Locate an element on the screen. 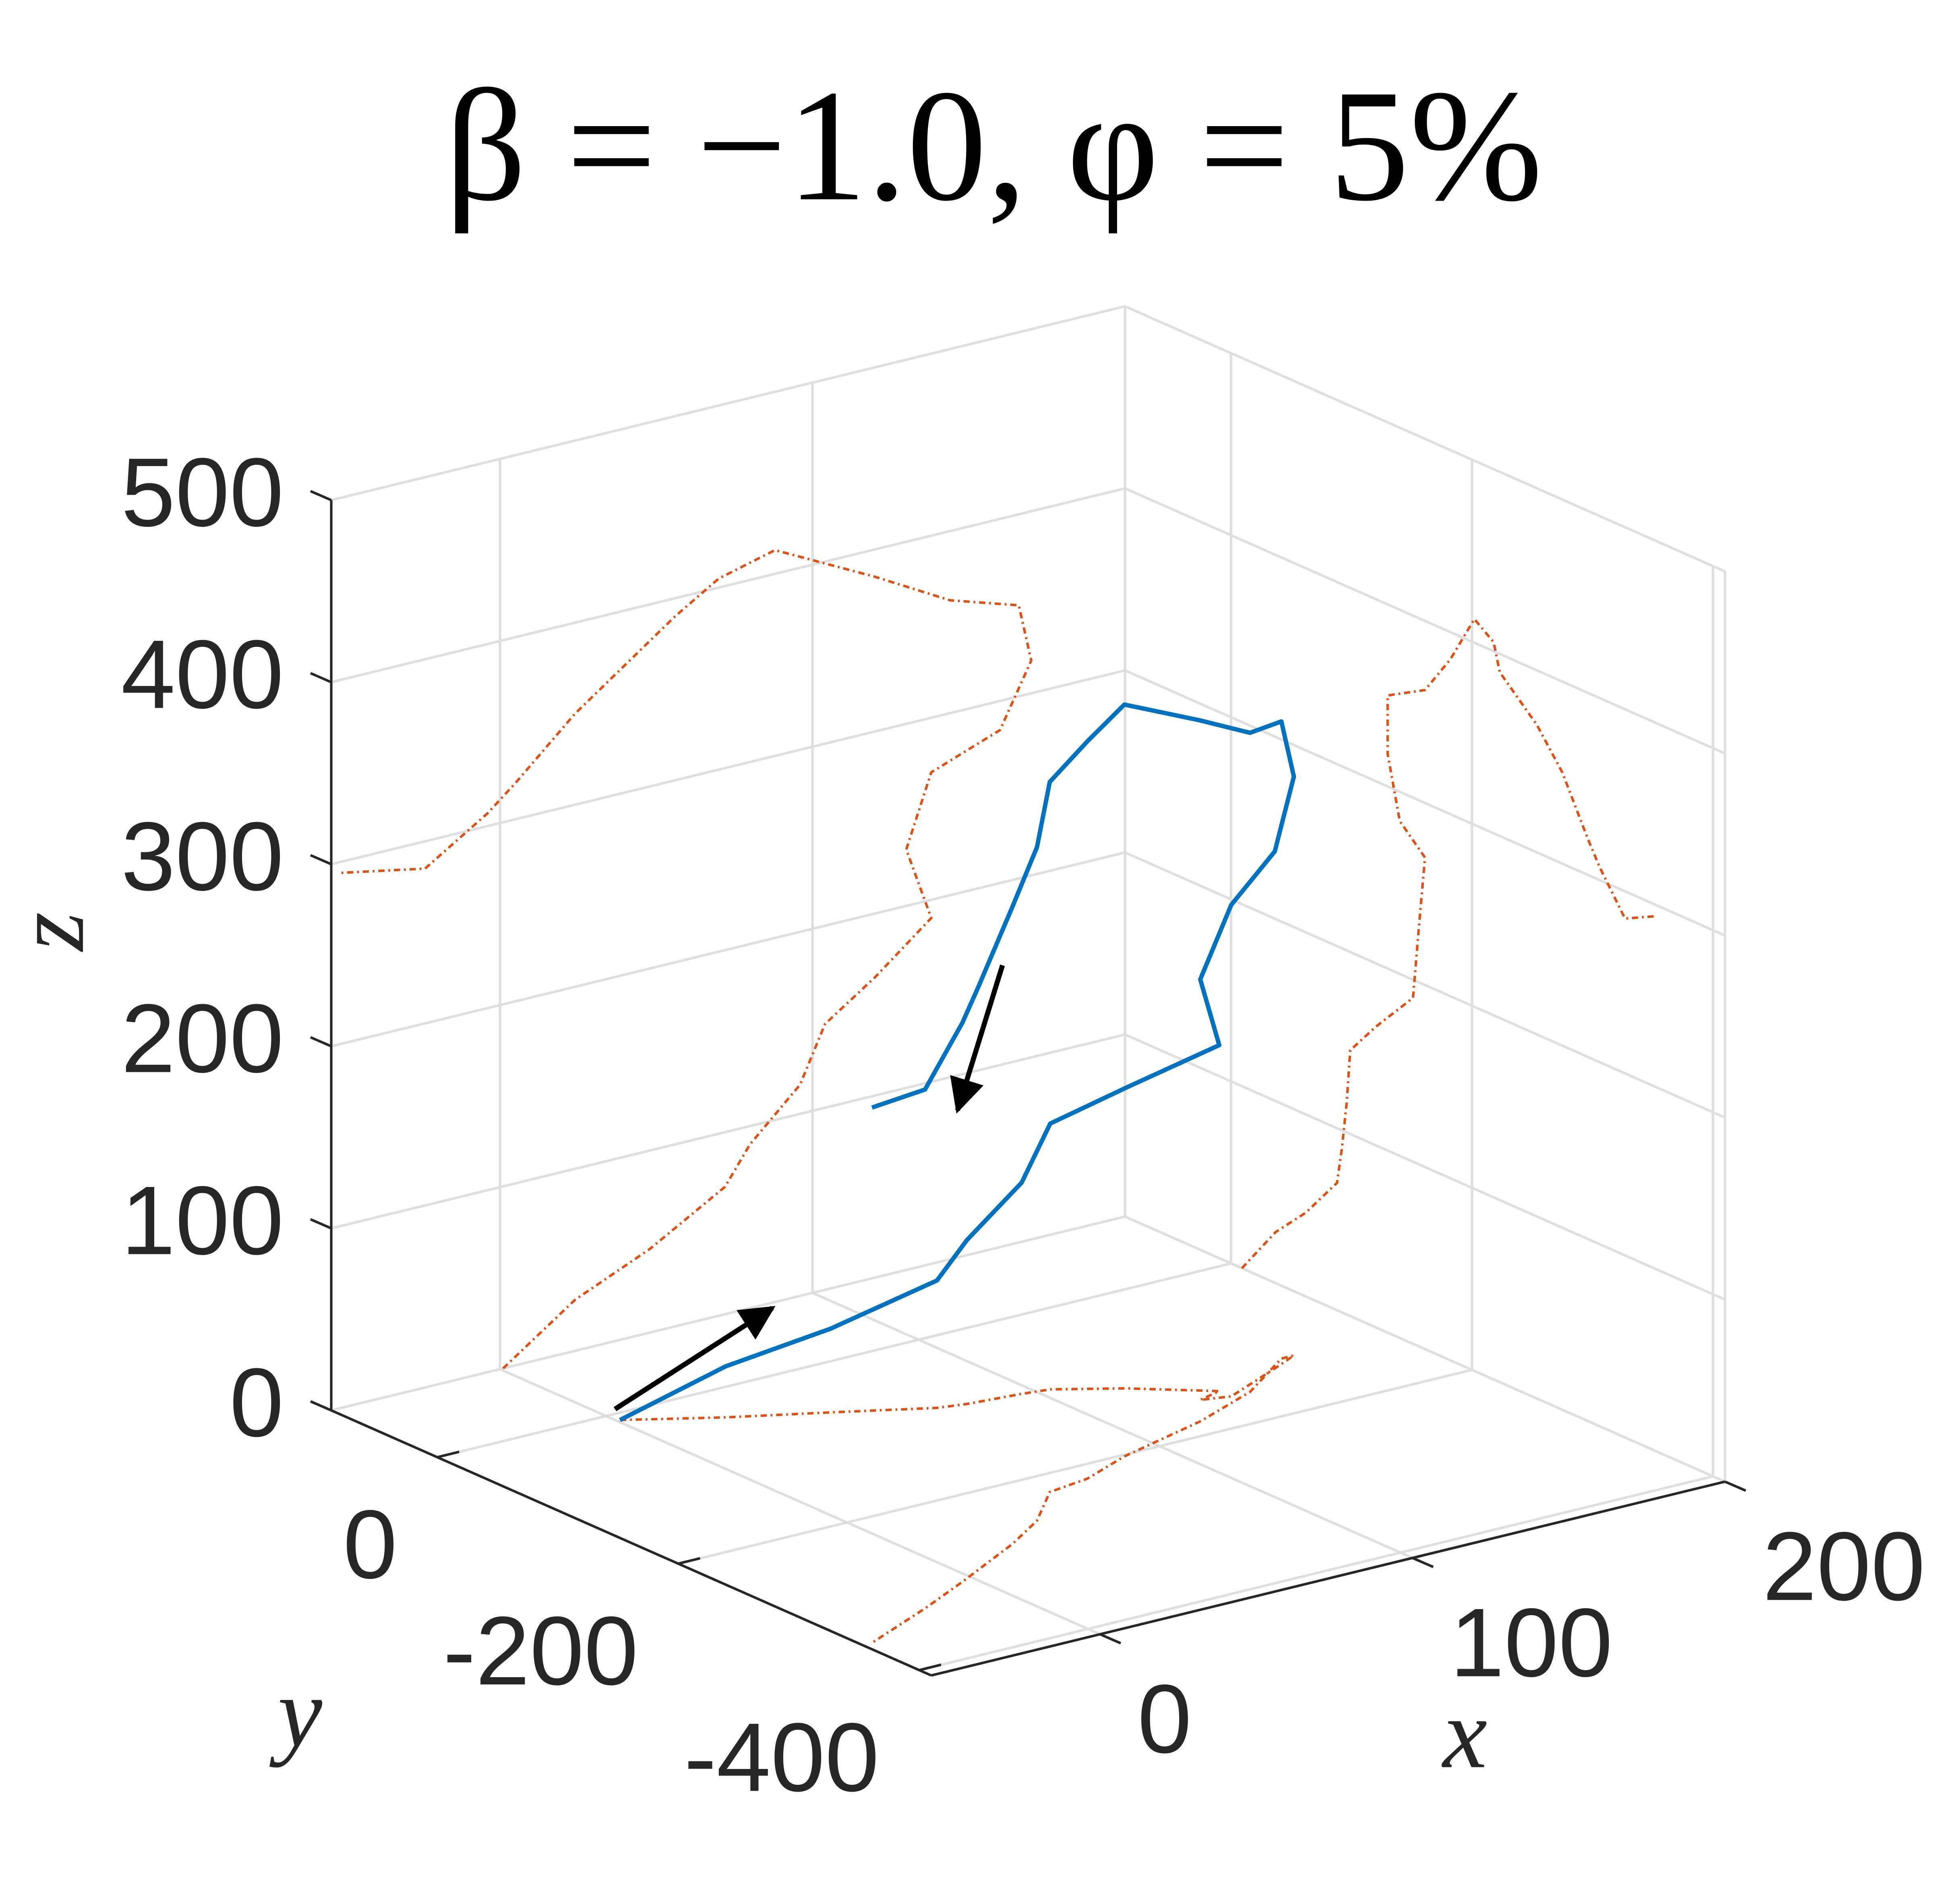  z-tick-label: 500 is located at coordinates (202, 492).